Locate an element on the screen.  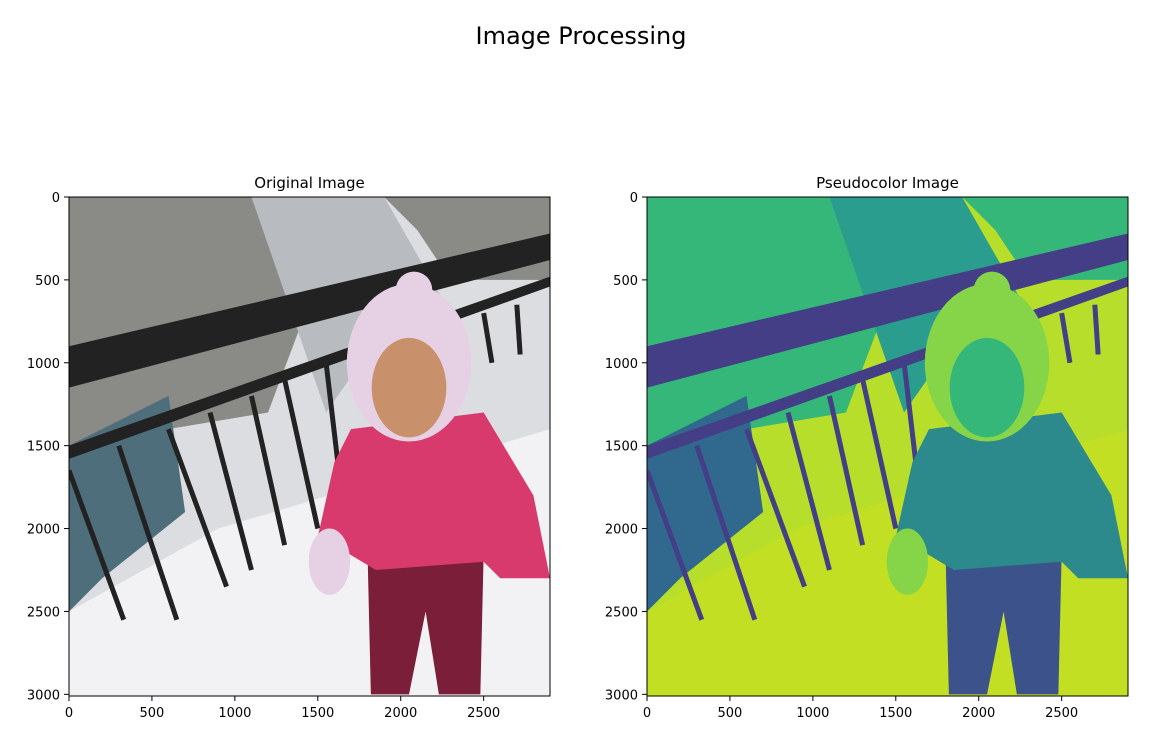
figure-suptitle: Image Processing is located at coordinates (581, 36).